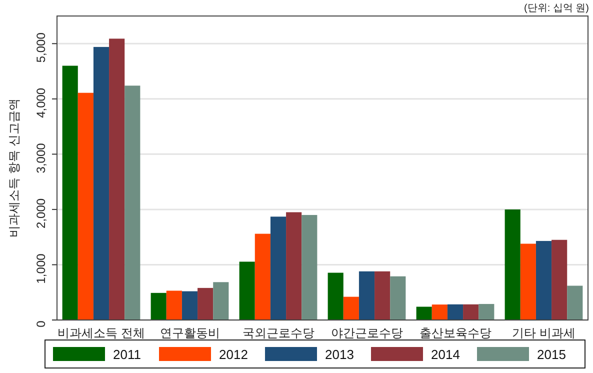 The height and width of the screenshot is (373, 593). I want to click on y-tick-label: 2,000, so click(41, 213).